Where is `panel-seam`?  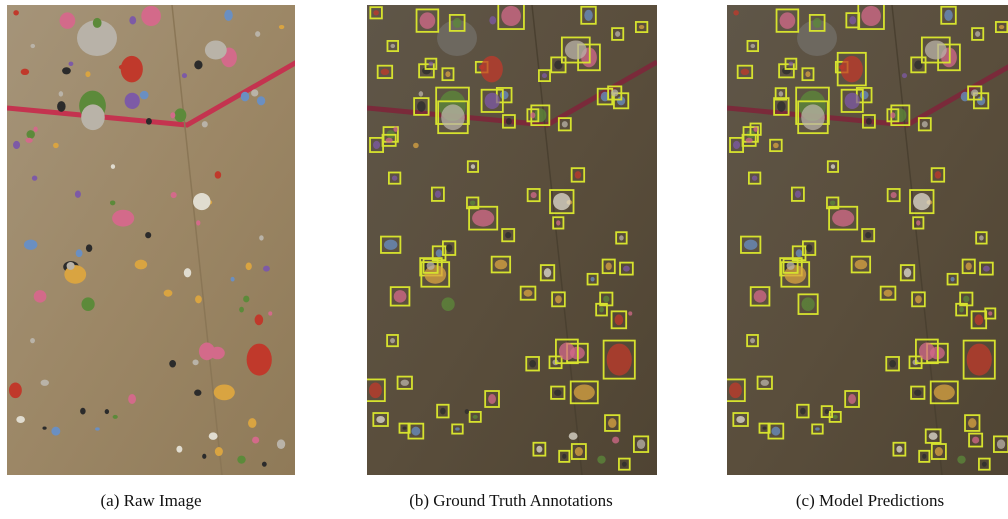 panel-seam is located at coordinates (917, 240).